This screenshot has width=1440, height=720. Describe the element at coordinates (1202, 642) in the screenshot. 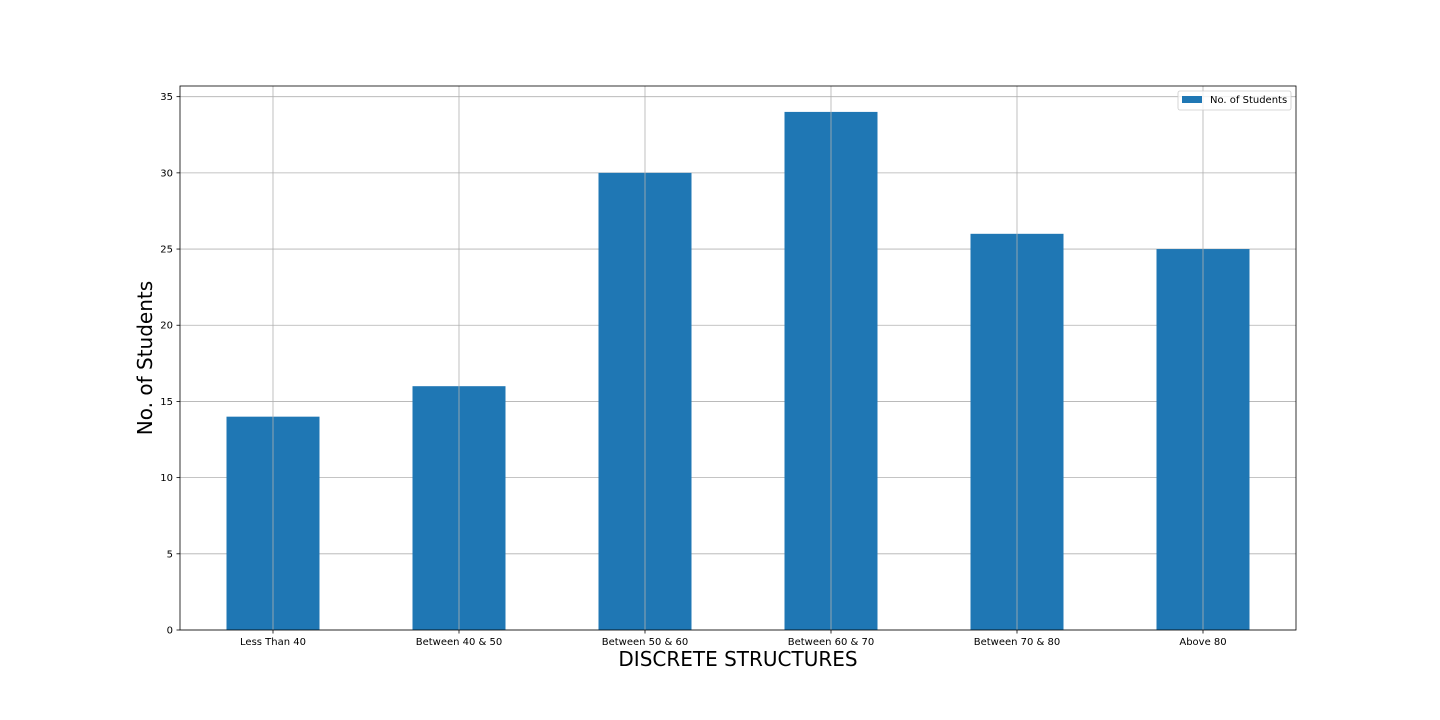

I see `x-tick-label: Above 80` at that location.